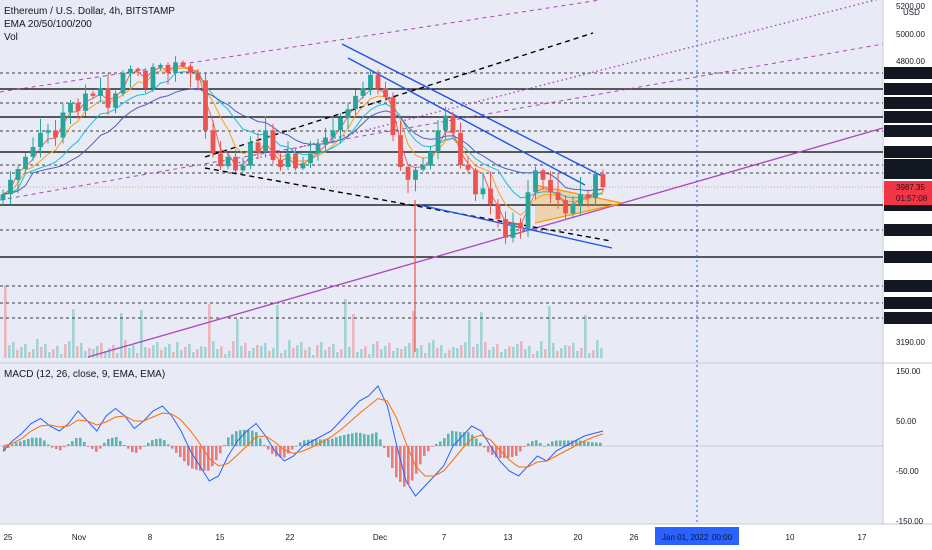  What do you see at coordinates (11, 37) in the screenshot?
I see `volume-legend: Vol` at bounding box center [11, 37].